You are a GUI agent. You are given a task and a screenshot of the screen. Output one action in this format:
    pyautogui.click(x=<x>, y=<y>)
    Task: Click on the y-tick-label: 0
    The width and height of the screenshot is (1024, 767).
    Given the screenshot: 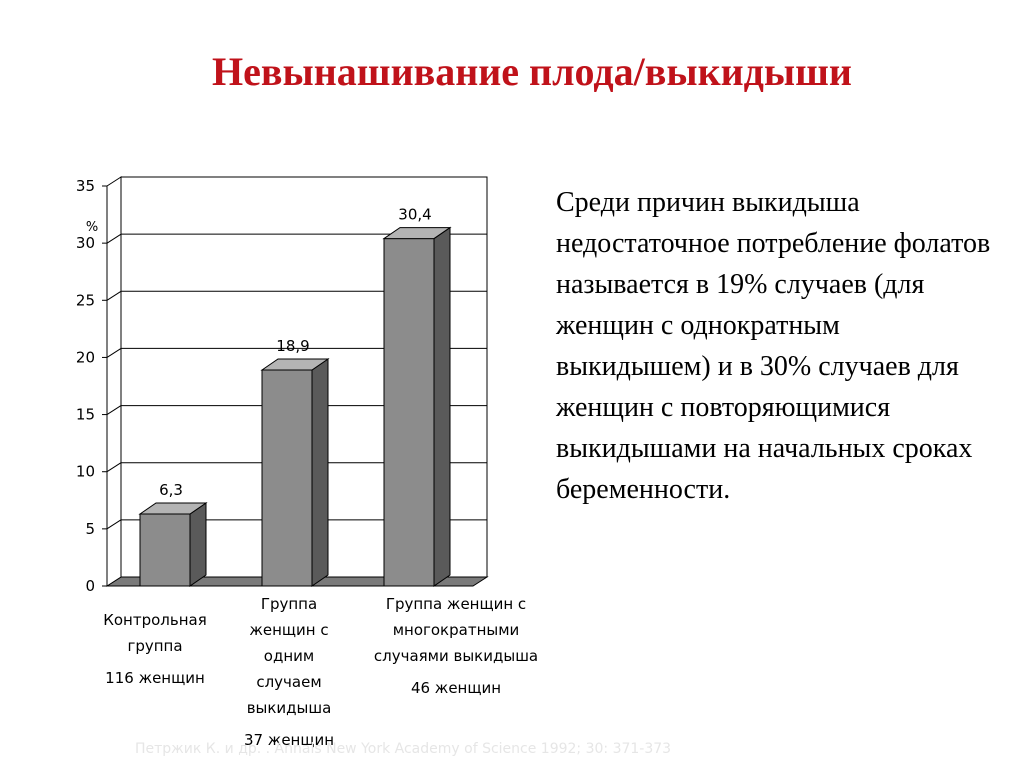 What is the action you would take?
    pyautogui.click(x=90, y=586)
    